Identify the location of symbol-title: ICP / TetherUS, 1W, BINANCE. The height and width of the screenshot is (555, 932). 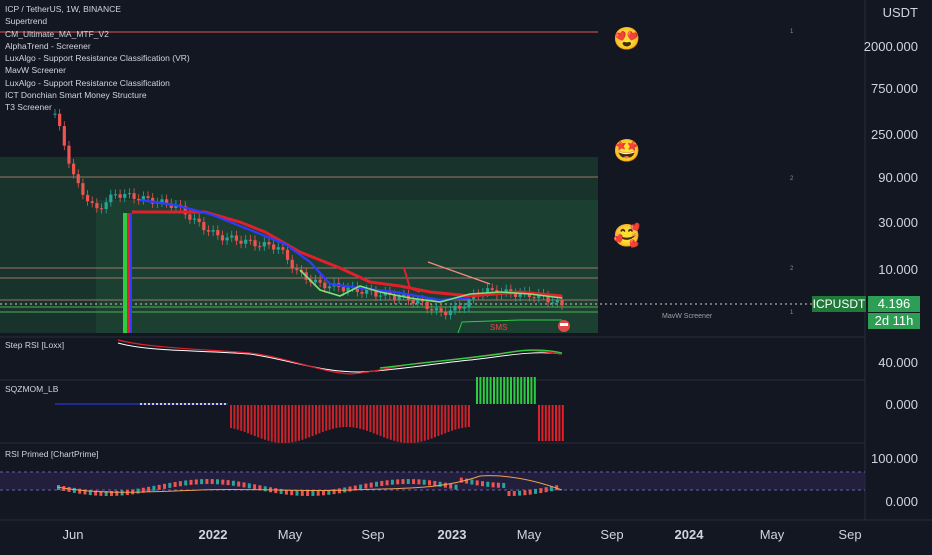
(63, 9).